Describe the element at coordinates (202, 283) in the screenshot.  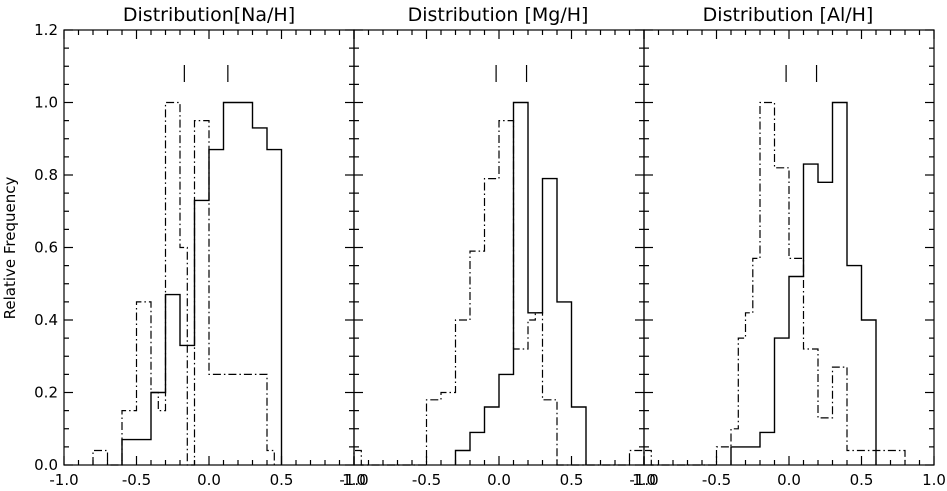
I see `histogram-solid-na` at that location.